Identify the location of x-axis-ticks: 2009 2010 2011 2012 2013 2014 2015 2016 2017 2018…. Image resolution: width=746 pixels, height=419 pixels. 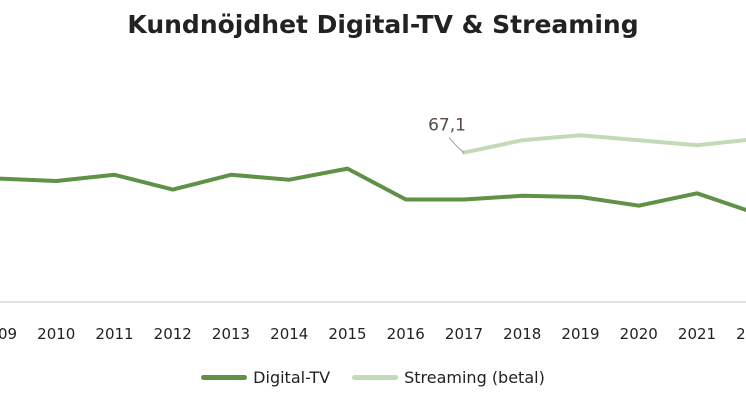
(373, 334).